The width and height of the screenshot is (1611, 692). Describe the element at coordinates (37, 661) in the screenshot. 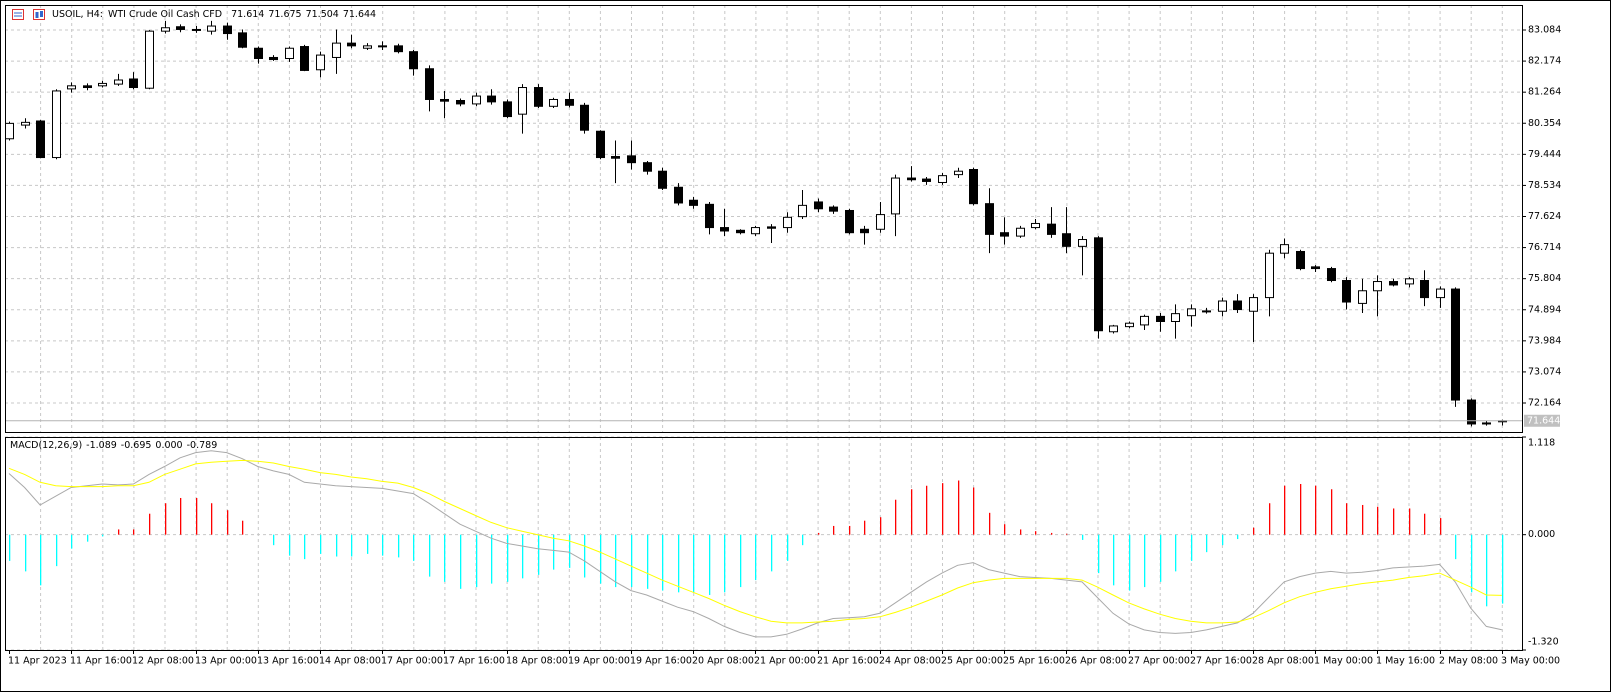

I see `x-tick-label: 11 Apr 2023` at that location.